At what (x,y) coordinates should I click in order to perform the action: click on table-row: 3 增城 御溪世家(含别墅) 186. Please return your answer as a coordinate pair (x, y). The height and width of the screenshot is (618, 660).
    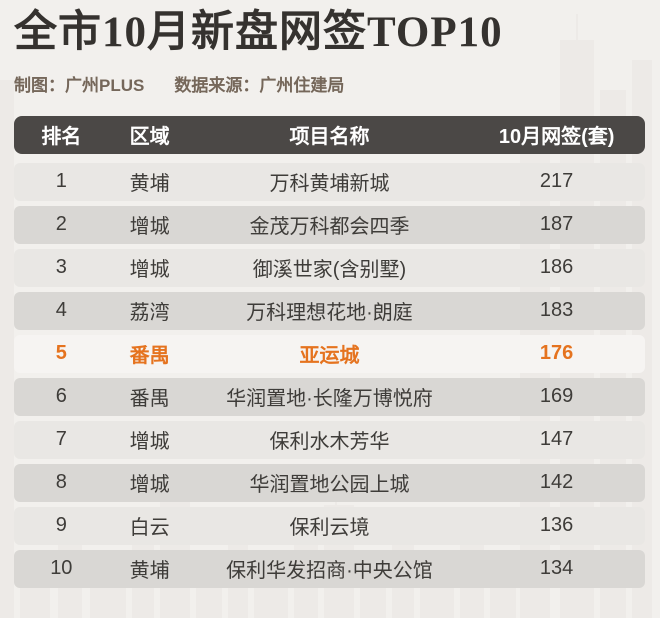
    Looking at the image, I should click on (329, 267).